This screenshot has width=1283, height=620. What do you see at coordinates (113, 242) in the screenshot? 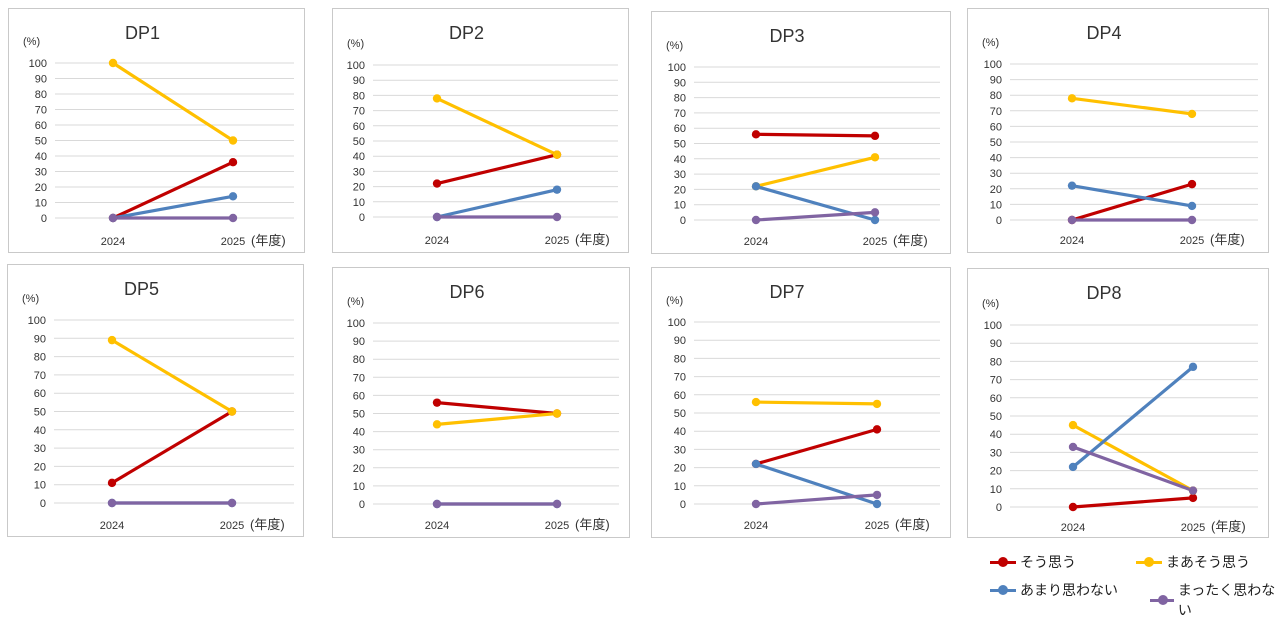
I see `x-tick-label-dp1: 2024` at bounding box center [113, 242].